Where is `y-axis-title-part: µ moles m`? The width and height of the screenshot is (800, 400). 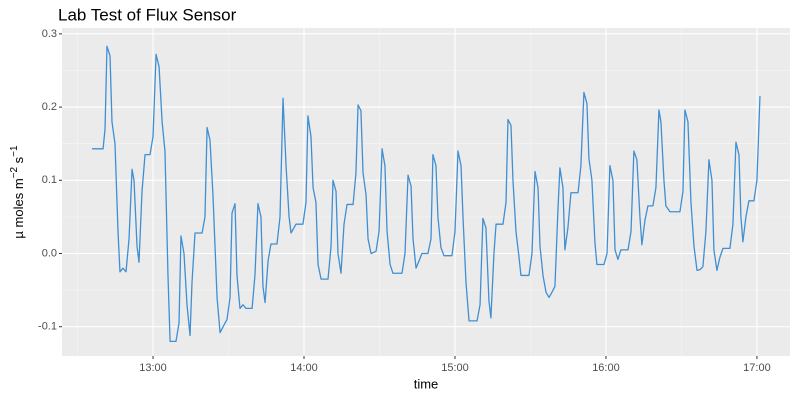 y-axis-title-part: µ moles m is located at coordinates (18, 208).